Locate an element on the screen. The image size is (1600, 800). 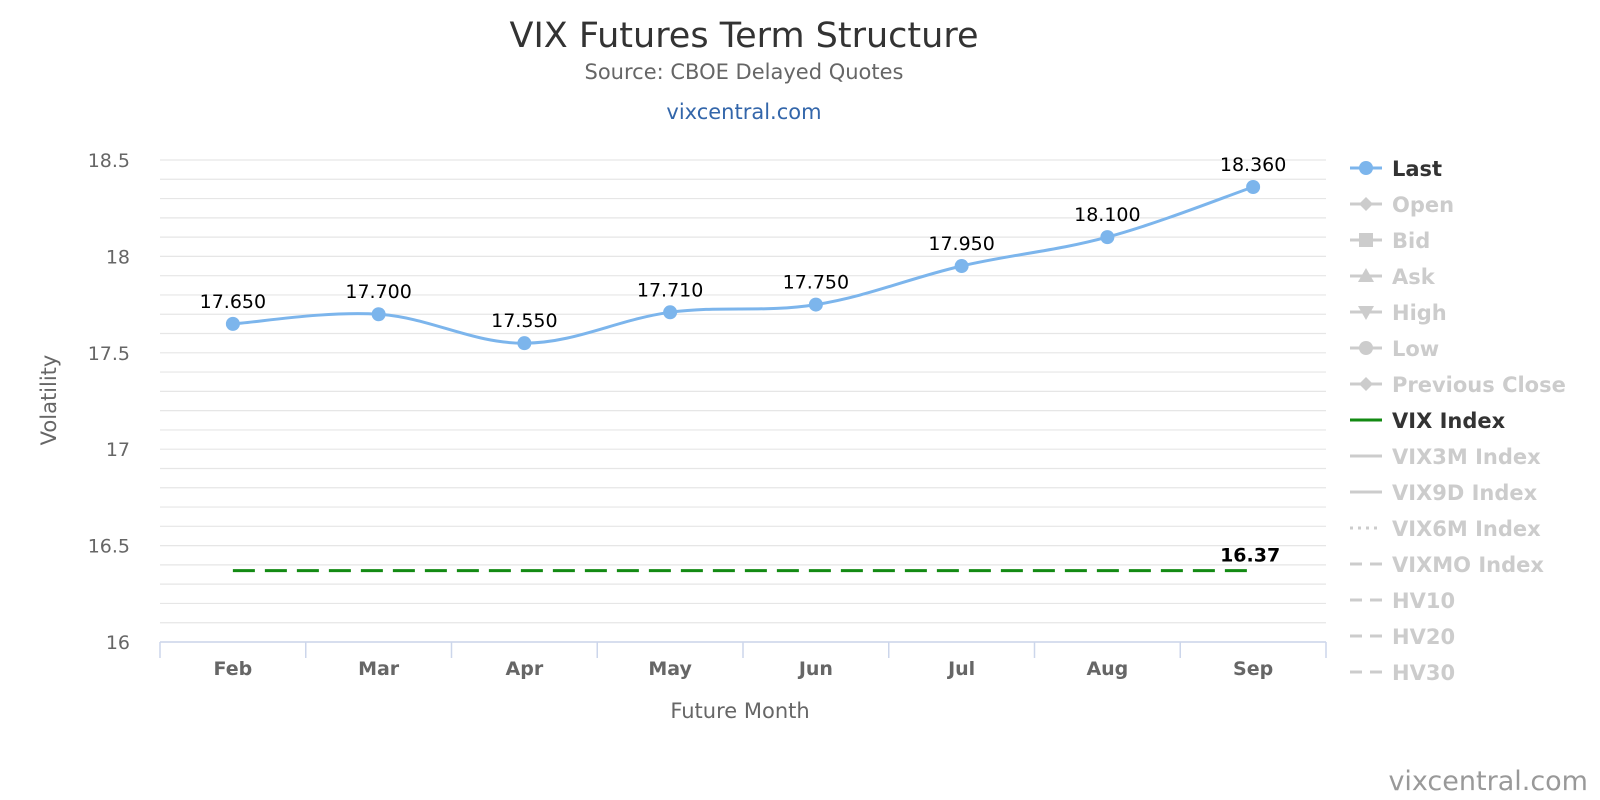
legend-item-high: High is located at coordinates (1398, 313).